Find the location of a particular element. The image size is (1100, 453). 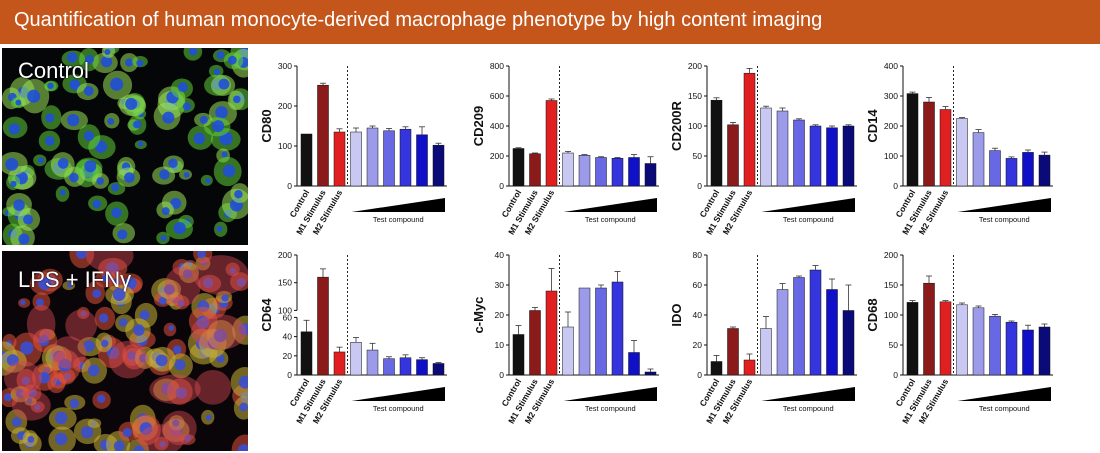

y-tick-label: 40 is located at coordinates (288, 337).